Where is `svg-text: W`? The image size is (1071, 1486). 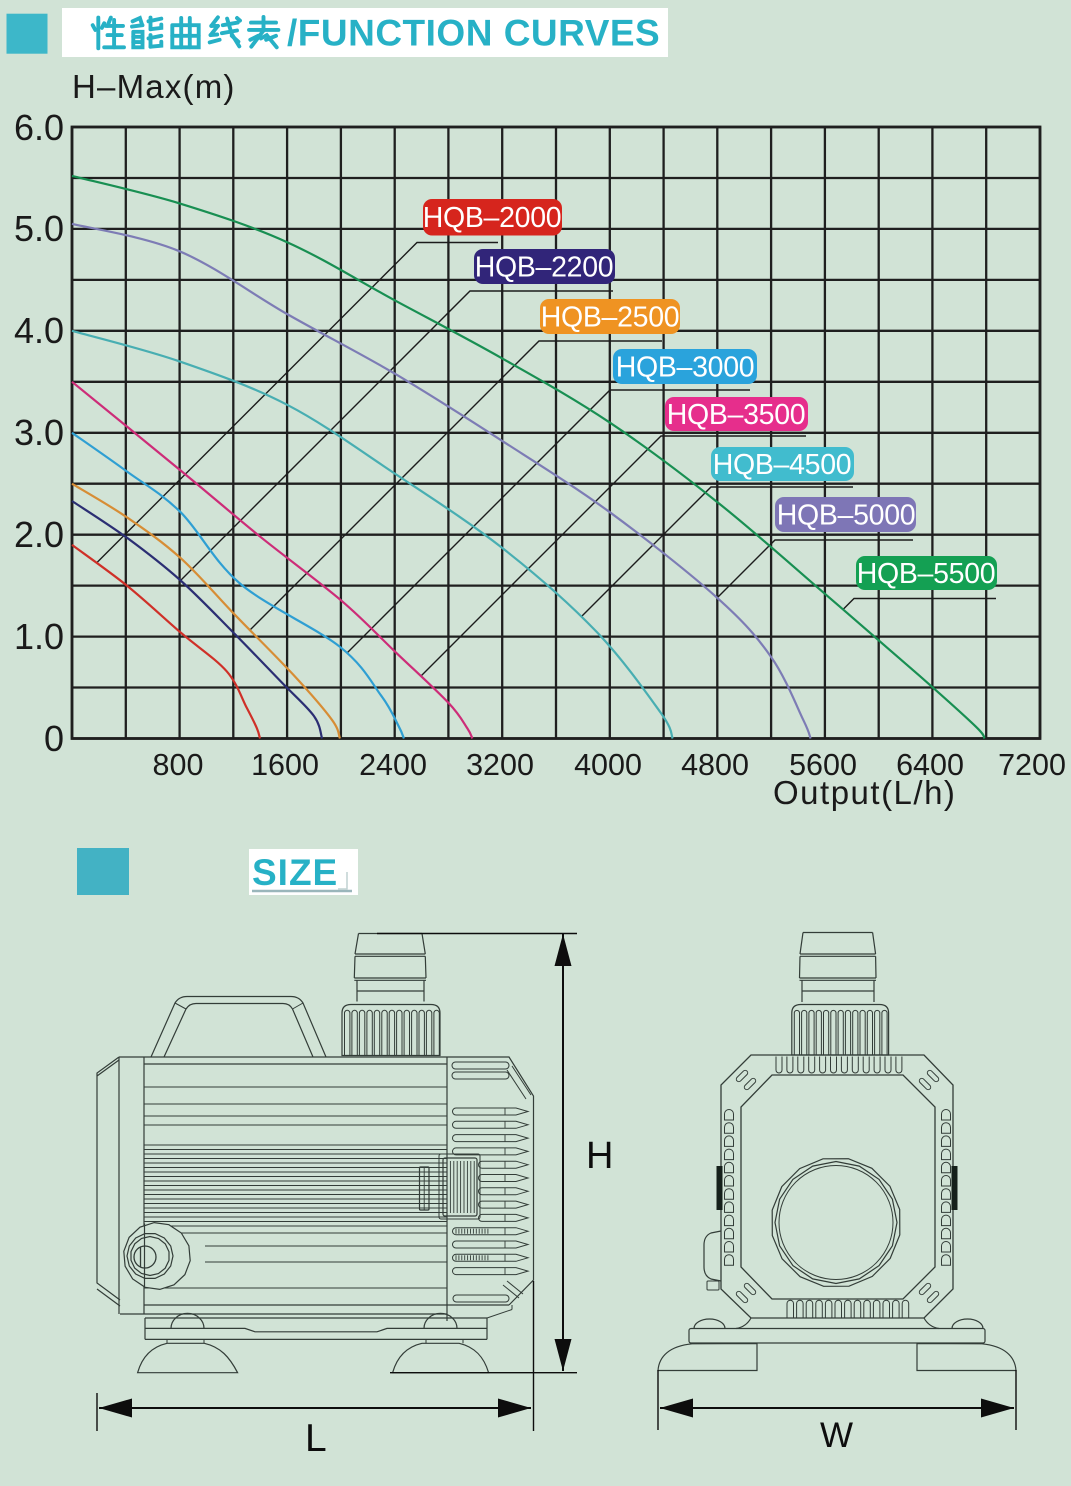 svg-text: W is located at coordinates (836, 1435).